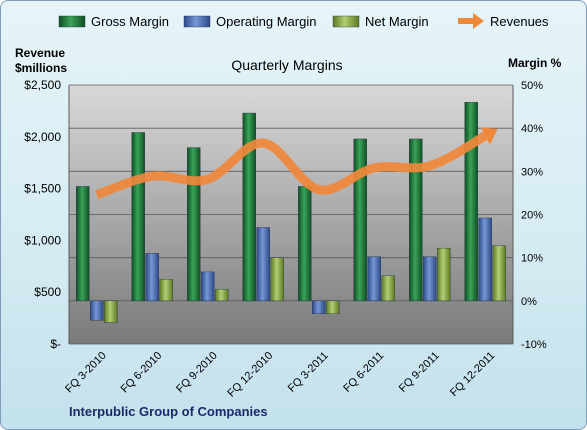 The width and height of the screenshot is (587, 430). What do you see at coordinates (534, 345) in the screenshot?
I see `right-tick-label: -10%` at bounding box center [534, 345].